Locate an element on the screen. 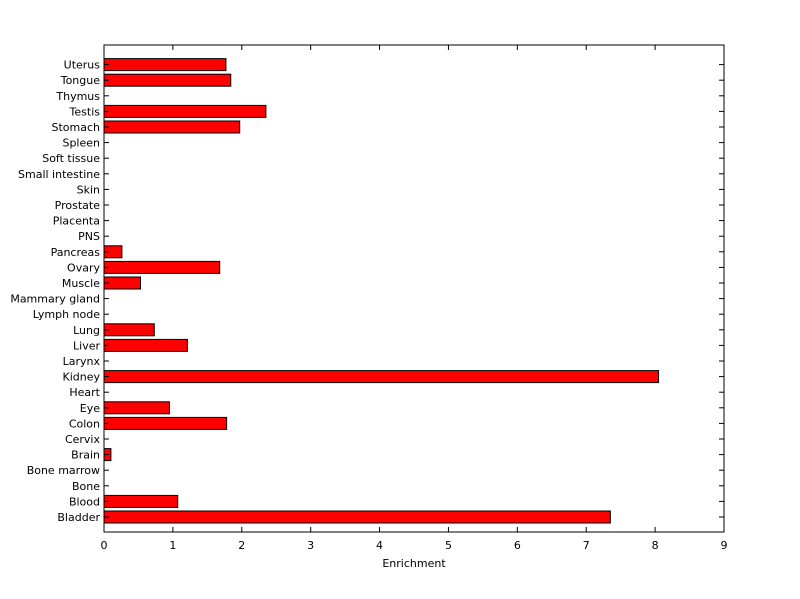  bar-testis is located at coordinates (185, 111).